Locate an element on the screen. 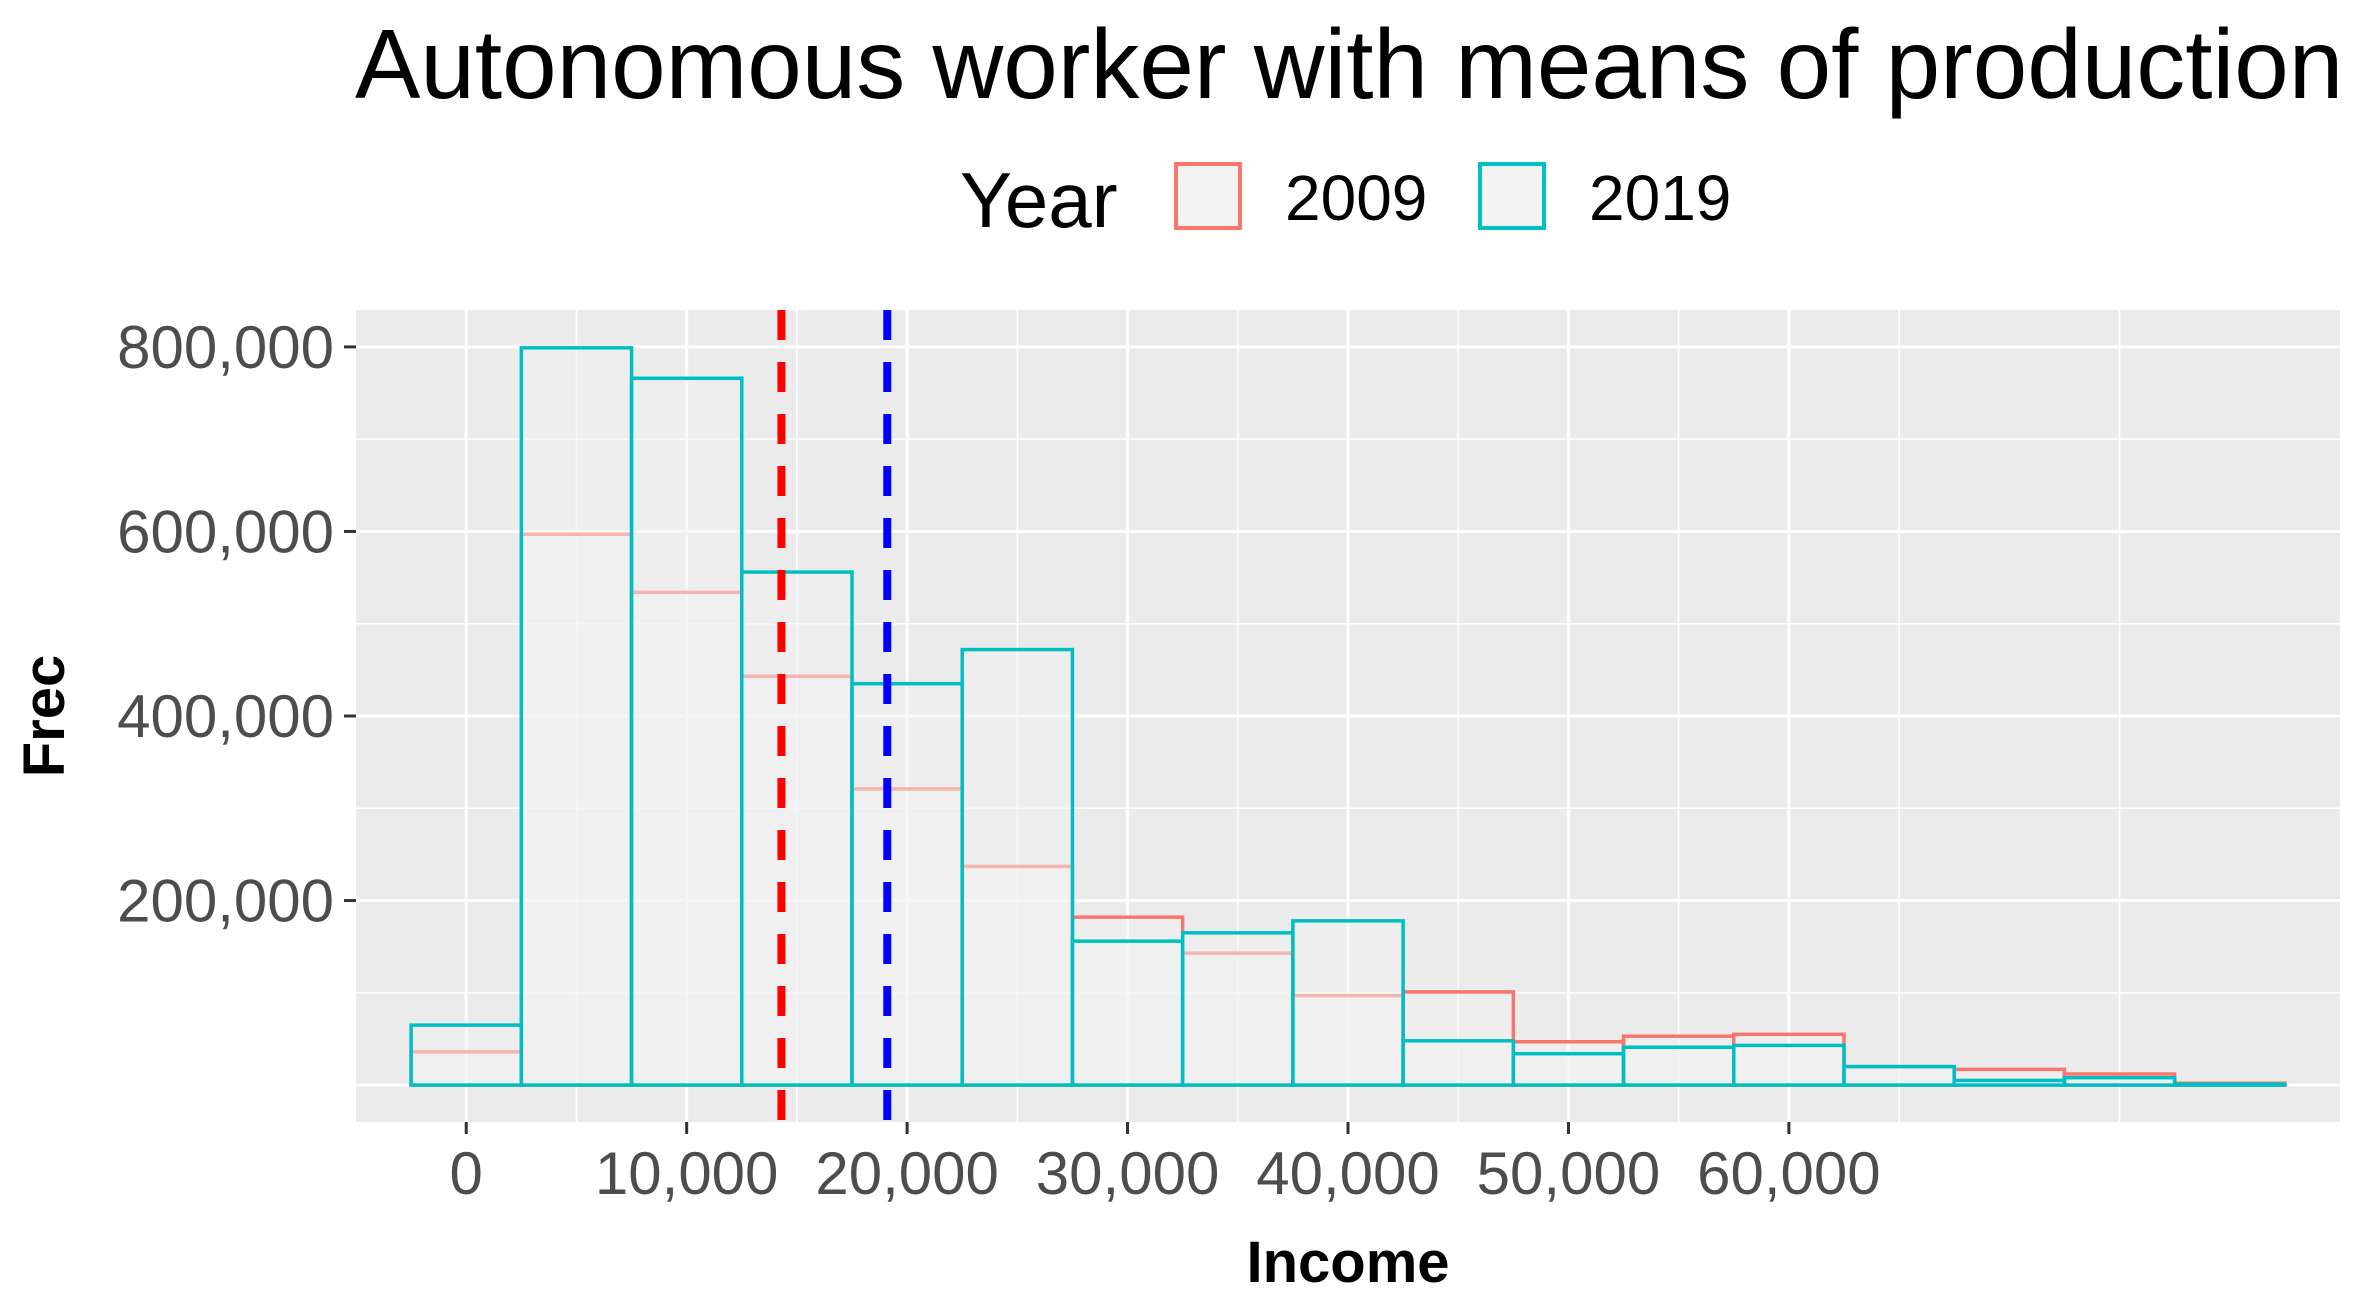  legend-title: Year is located at coordinates (1039, 200).